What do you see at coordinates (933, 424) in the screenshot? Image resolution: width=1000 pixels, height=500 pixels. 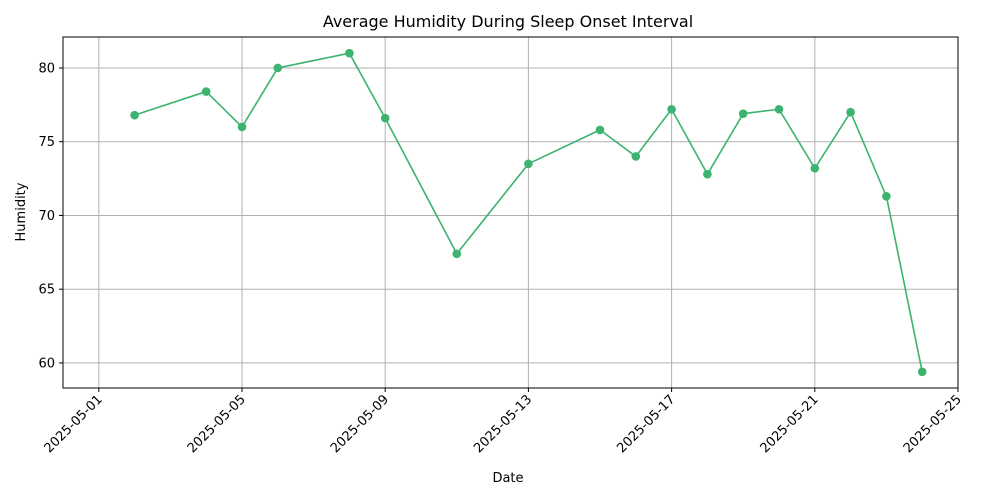 I see `x-tick-label: 2025-05-25` at bounding box center [933, 424].